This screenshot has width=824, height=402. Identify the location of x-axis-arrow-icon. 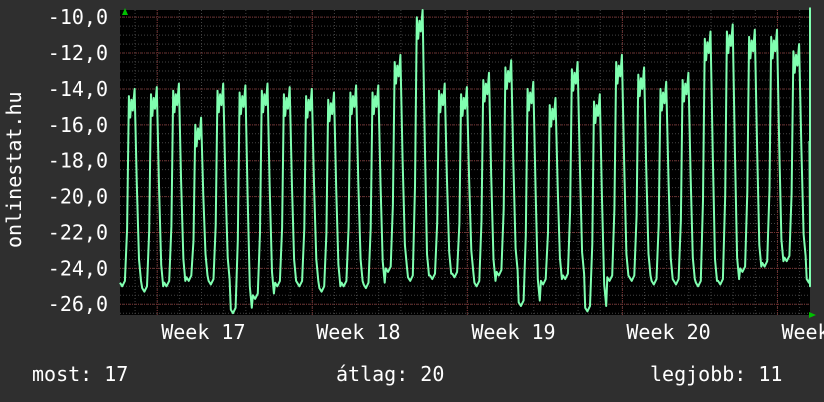
(812, 315).